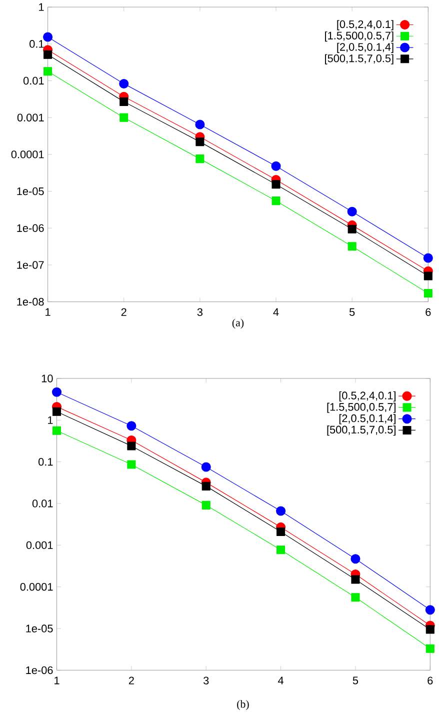 The image size is (439, 717). Describe the element at coordinates (238, 323) in the screenshot. I see `text: (a)` at that location.